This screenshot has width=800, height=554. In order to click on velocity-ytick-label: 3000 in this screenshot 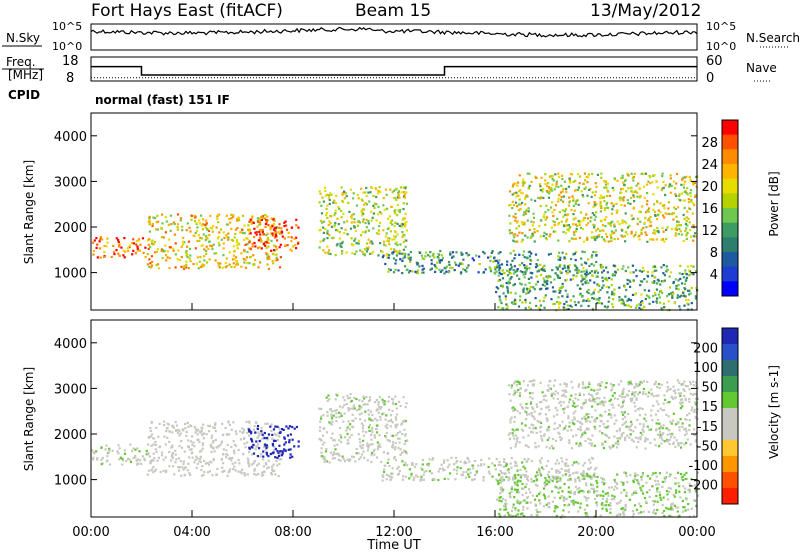, I will do `click(70, 389)`.